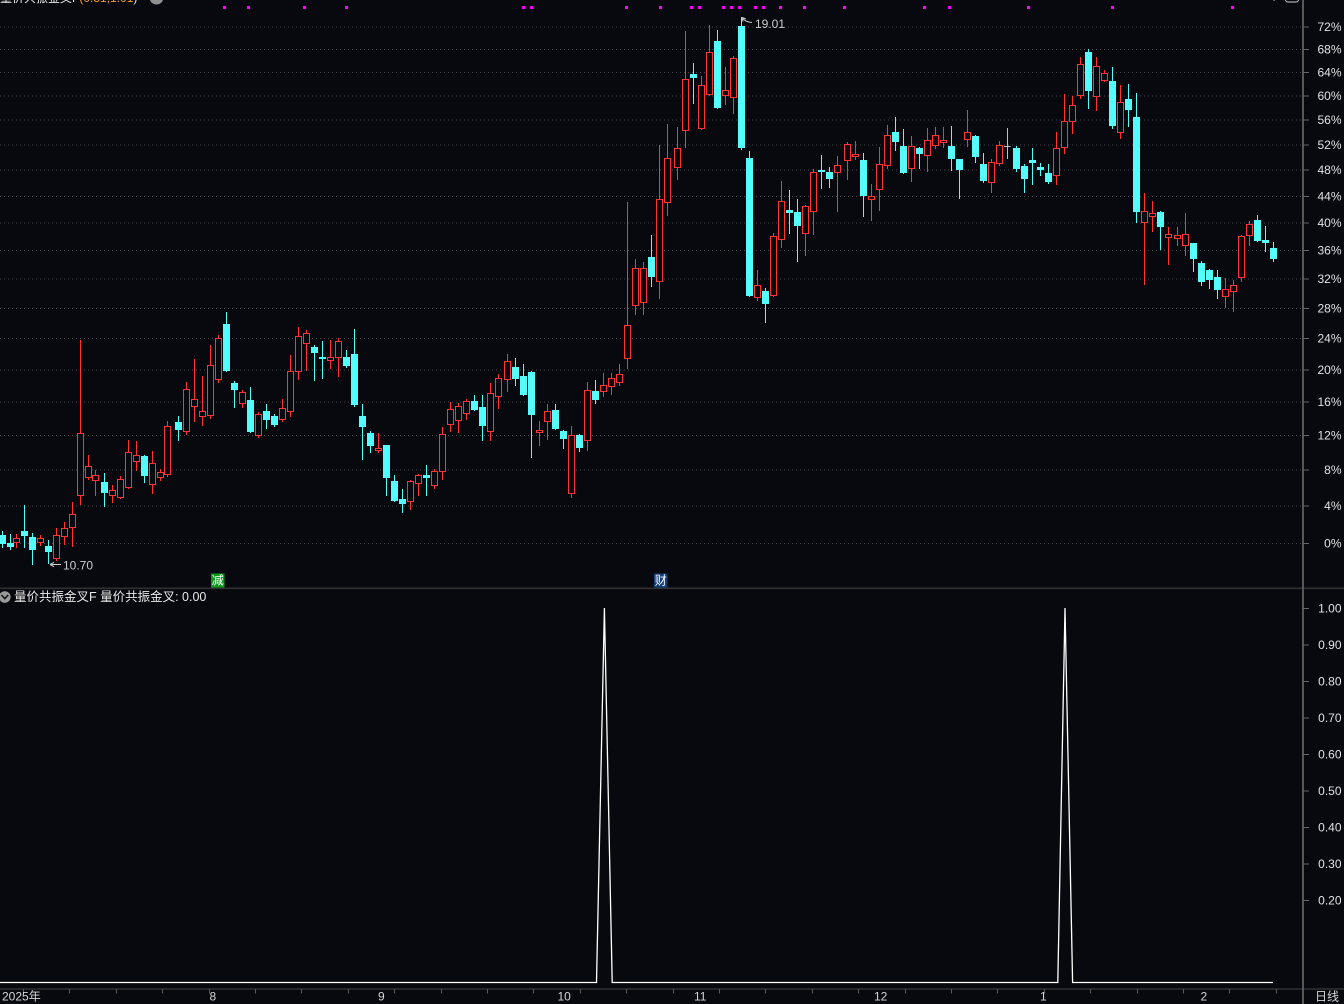 This screenshot has width=1344, height=1004. I want to click on svg-text: 2025年, so click(21, 997).